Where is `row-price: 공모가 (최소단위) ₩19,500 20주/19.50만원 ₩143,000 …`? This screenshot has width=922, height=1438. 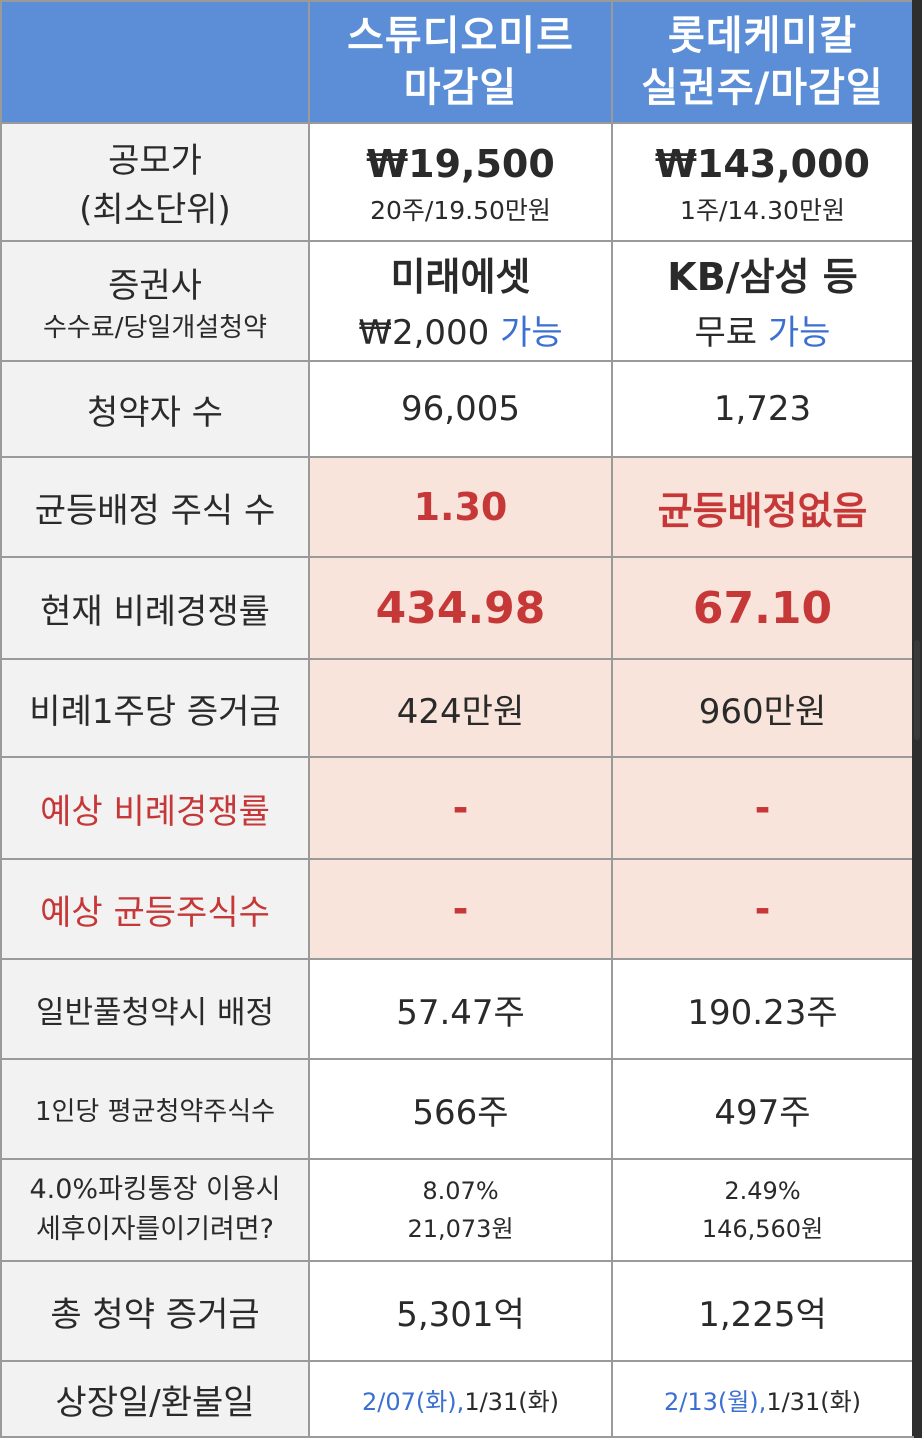 row-price: 공모가 (최소단위) ₩19,500 20주/19.50만원 ₩143,000 … is located at coordinates (457, 182).